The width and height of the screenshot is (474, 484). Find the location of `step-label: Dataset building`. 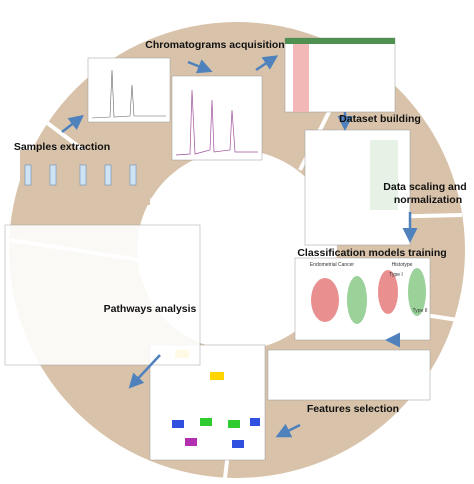

step-label: Dataset building is located at coordinates (380, 119).